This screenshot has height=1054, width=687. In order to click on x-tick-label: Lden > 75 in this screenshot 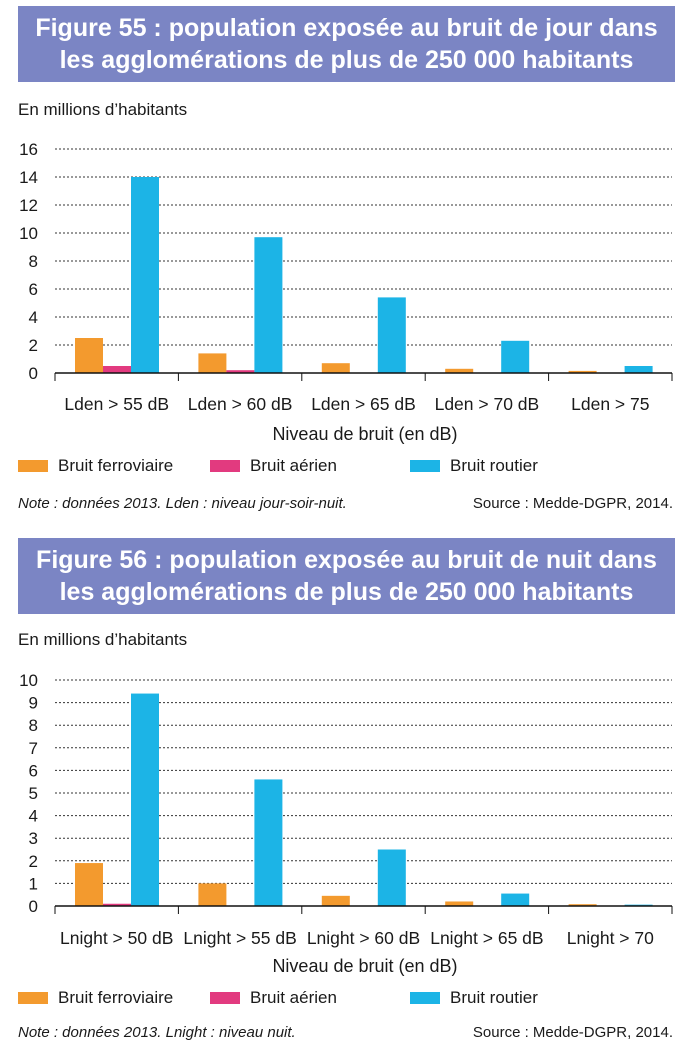, I will do `click(610, 404)`.